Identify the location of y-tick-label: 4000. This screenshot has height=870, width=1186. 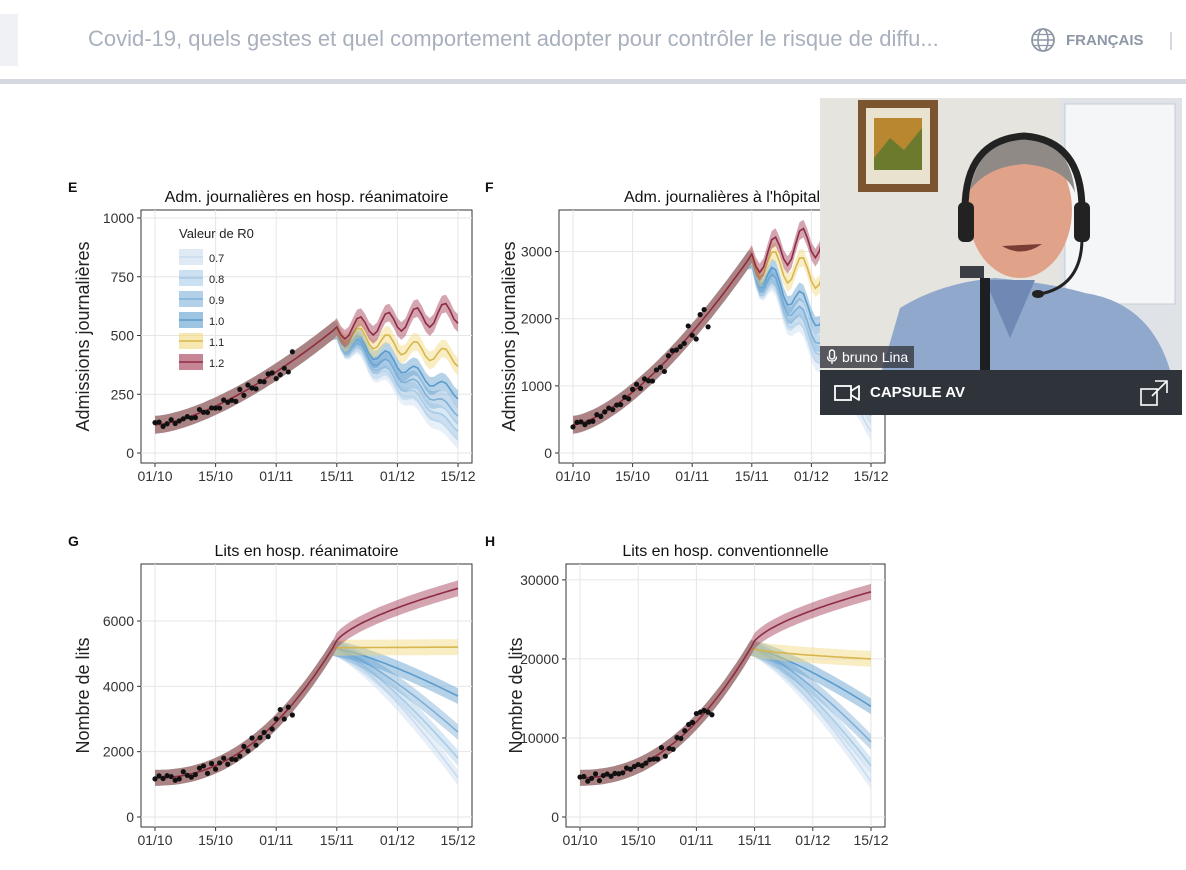
(118, 686).